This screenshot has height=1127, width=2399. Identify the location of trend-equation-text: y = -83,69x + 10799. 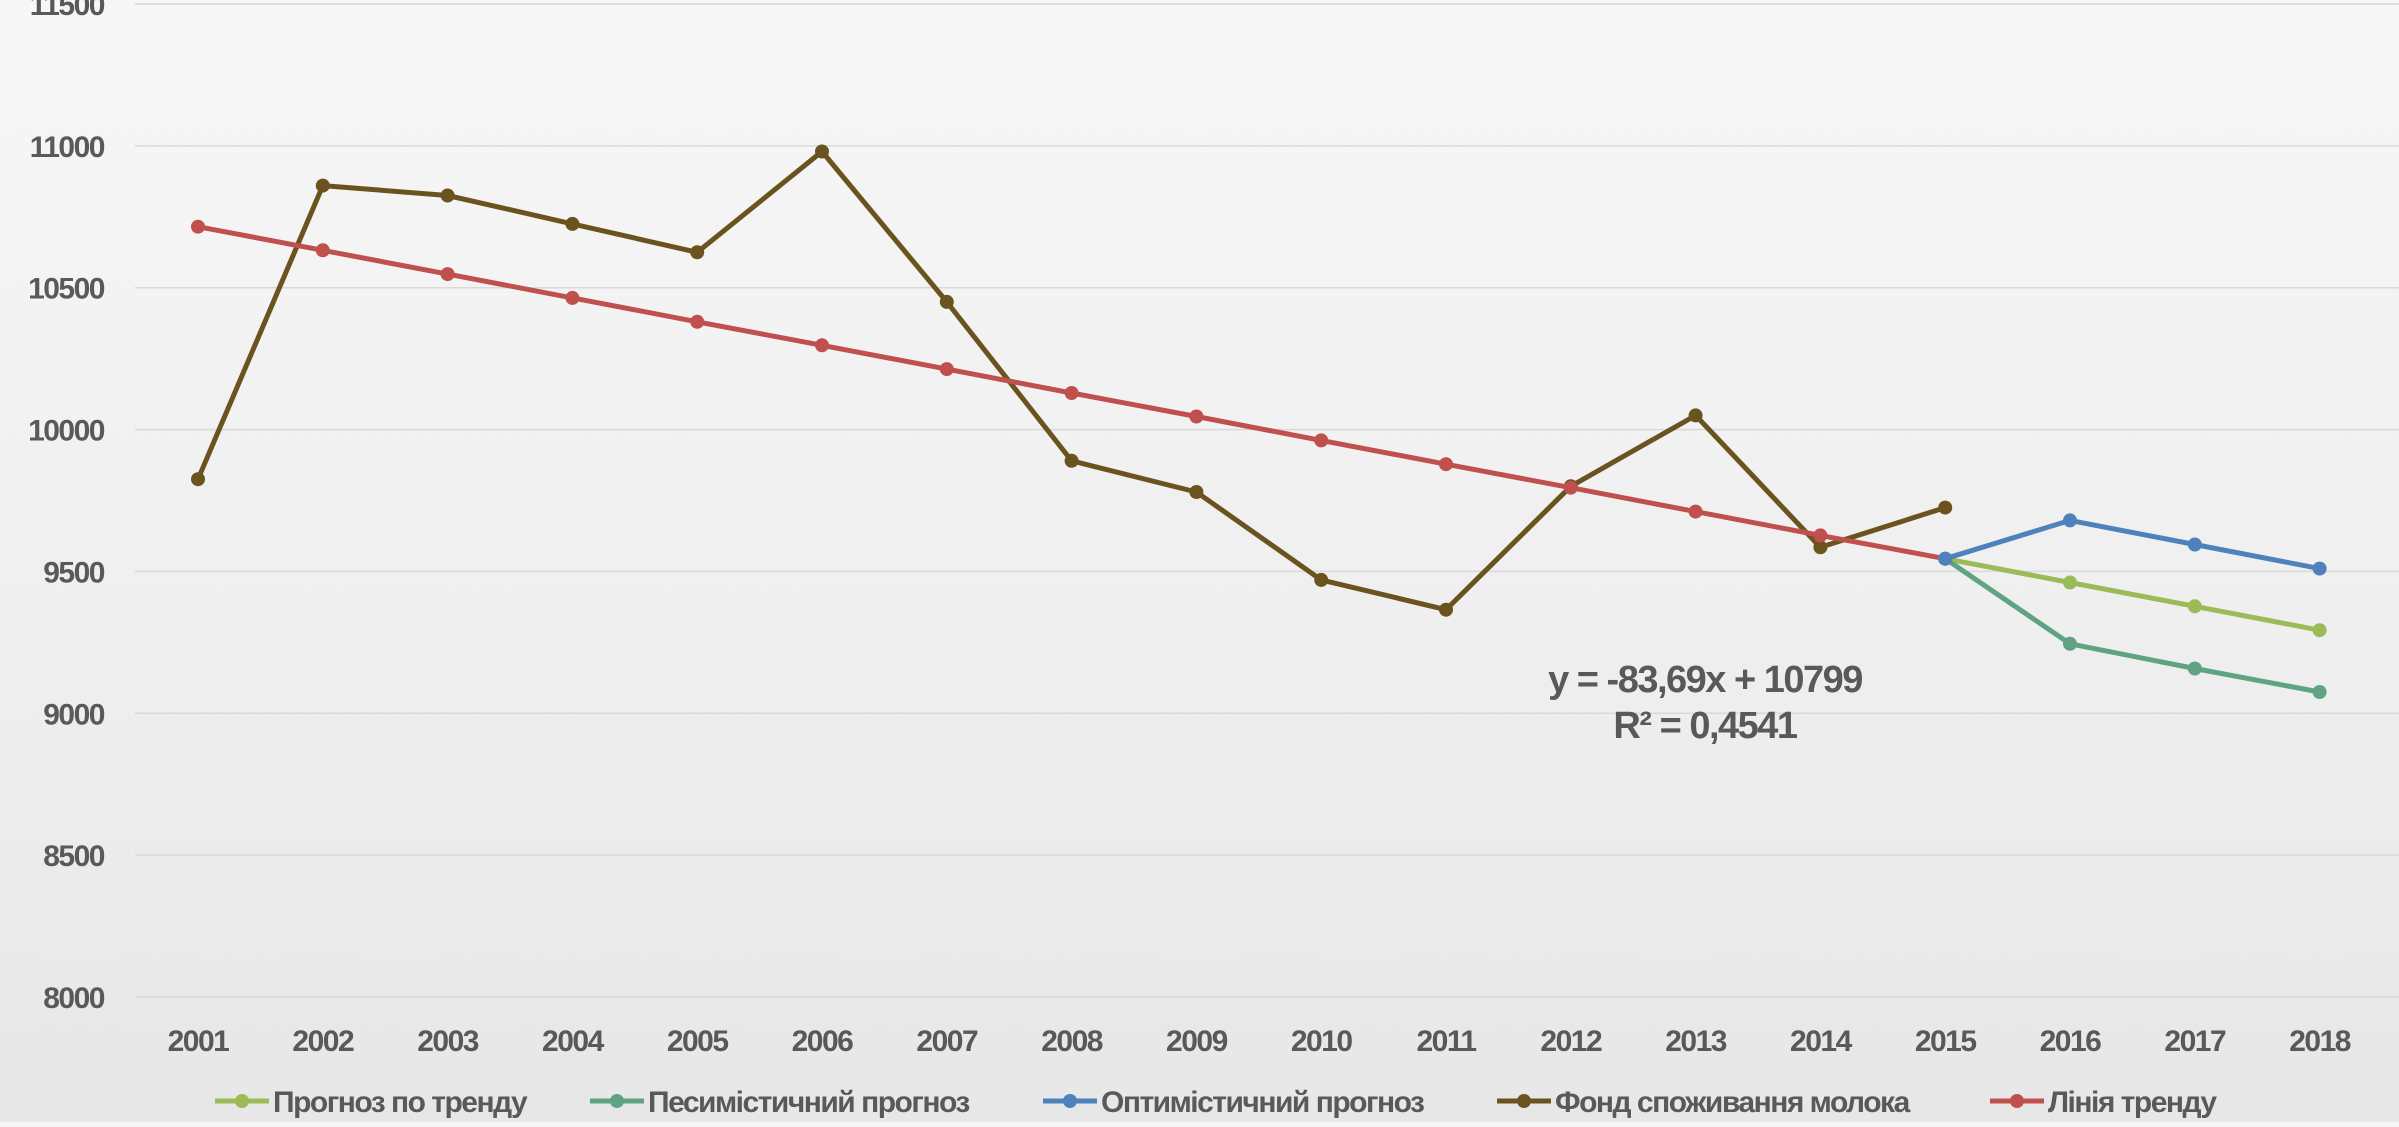
(1705, 680).